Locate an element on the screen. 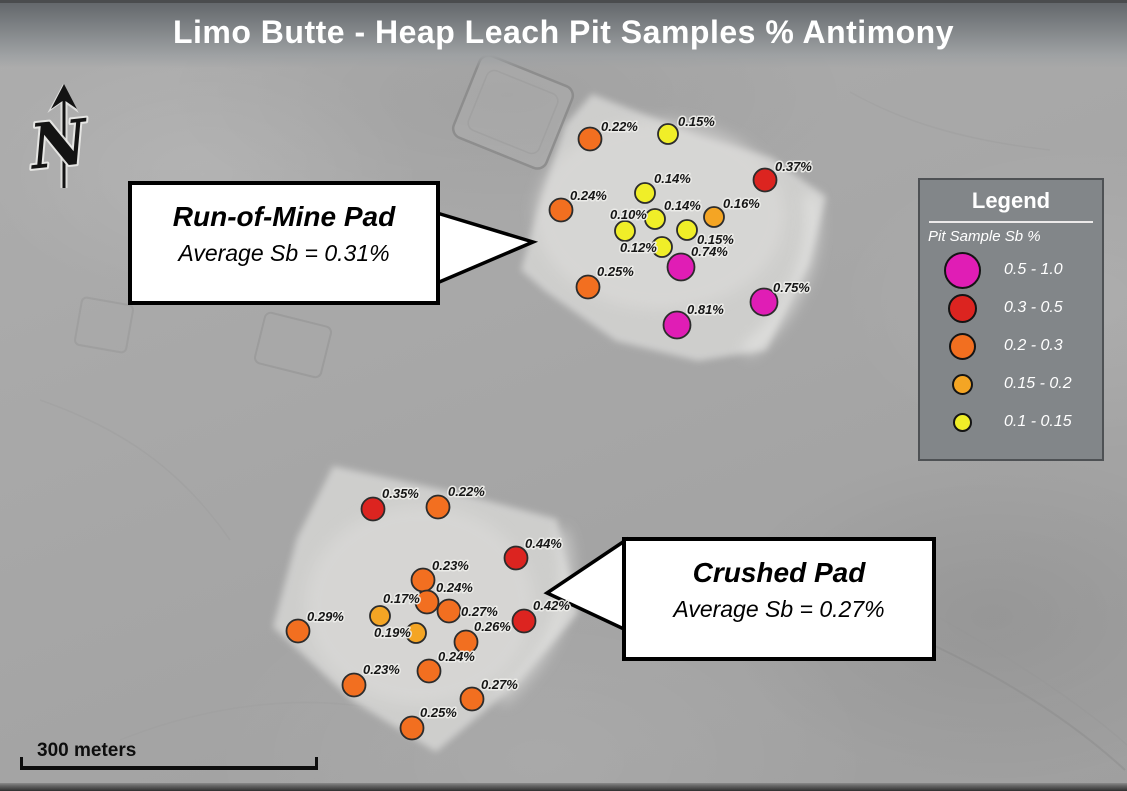 The width and height of the screenshot is (1127, 791). sample-value-label: 0.10% is located at coordinates (628, 214).